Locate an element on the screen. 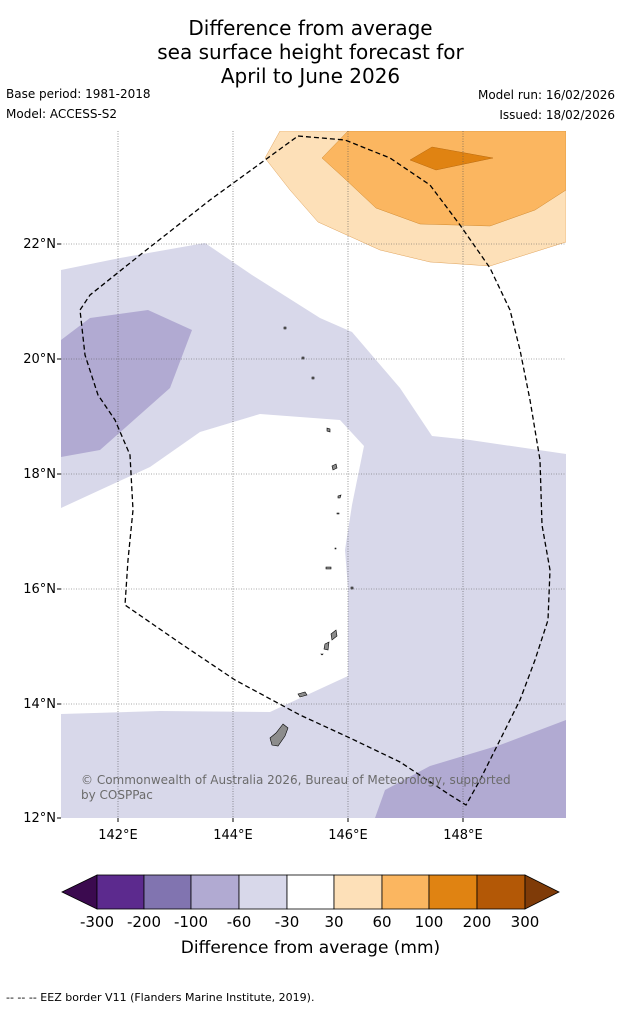 The image size is (621, 1011). island-sarigan is located at coordinates (335, 548).